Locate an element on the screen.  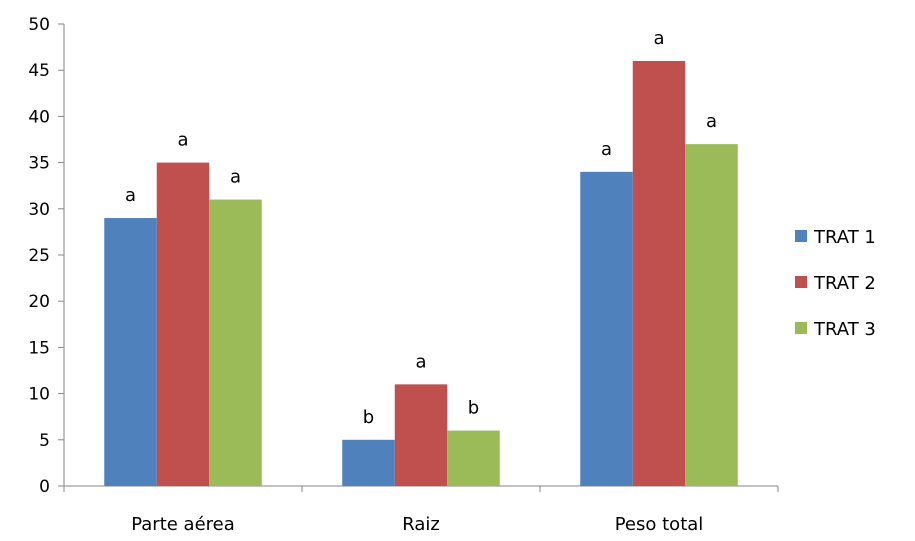
y-tick-label: 45 is located at coordinates (39, 71).